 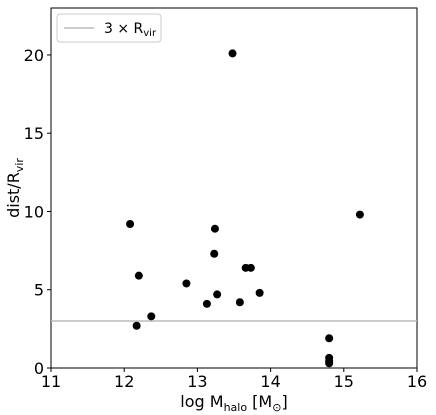 What do you see at coordinates (130, 30) in the screenshot?
I see `legend-label: 3 × Rvir` at bounding box center [130, 30].